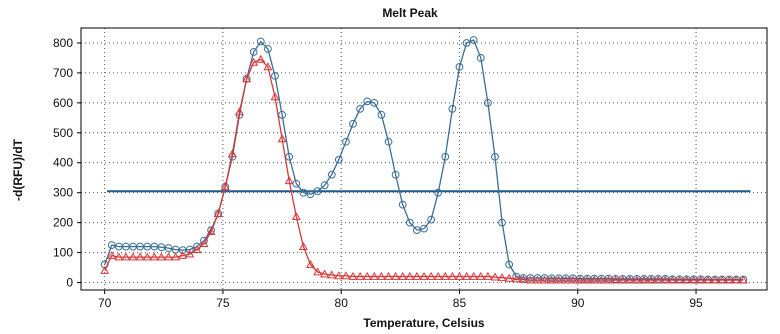 The height and width of the screenshot is (334, 780). What do you see at coordinates (342, 303) in the screenshot?
I see `x-tick-label: 80` at bounding box center [342, 303].